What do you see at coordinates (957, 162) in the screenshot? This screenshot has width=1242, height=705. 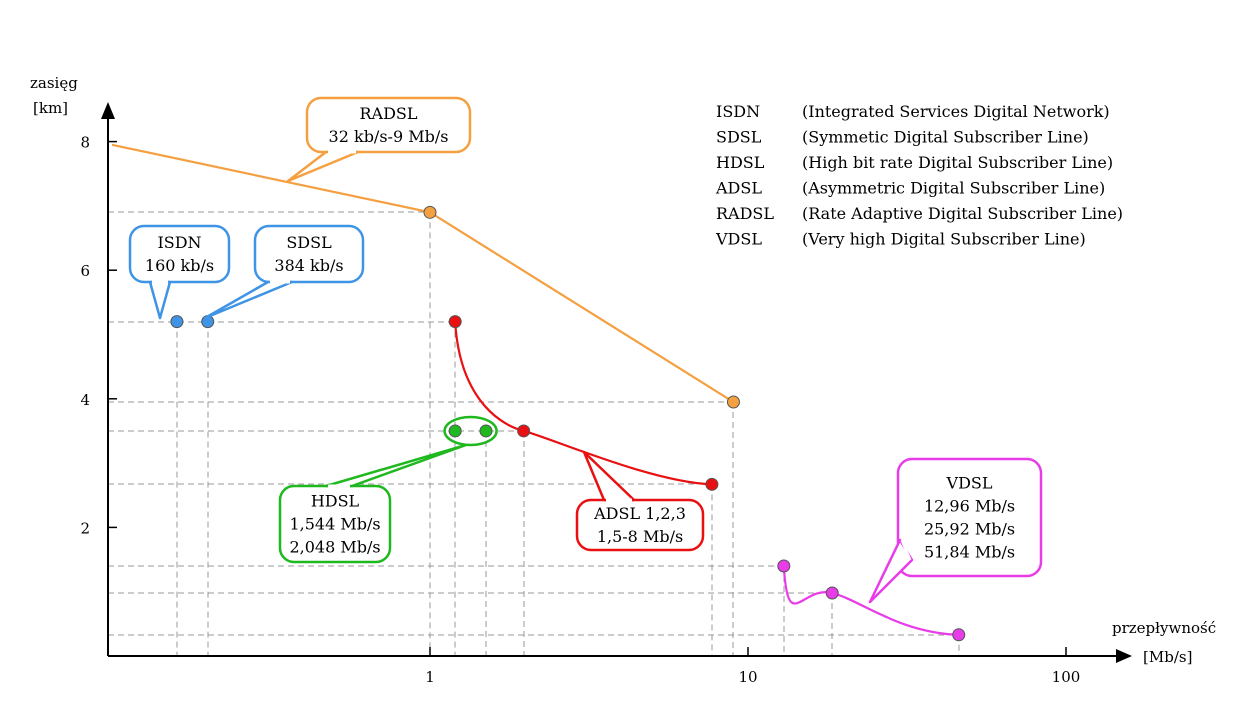 I see `legend-desc: (High bit rate Digital Subscriber Line)` at bounding box center [957, 162].